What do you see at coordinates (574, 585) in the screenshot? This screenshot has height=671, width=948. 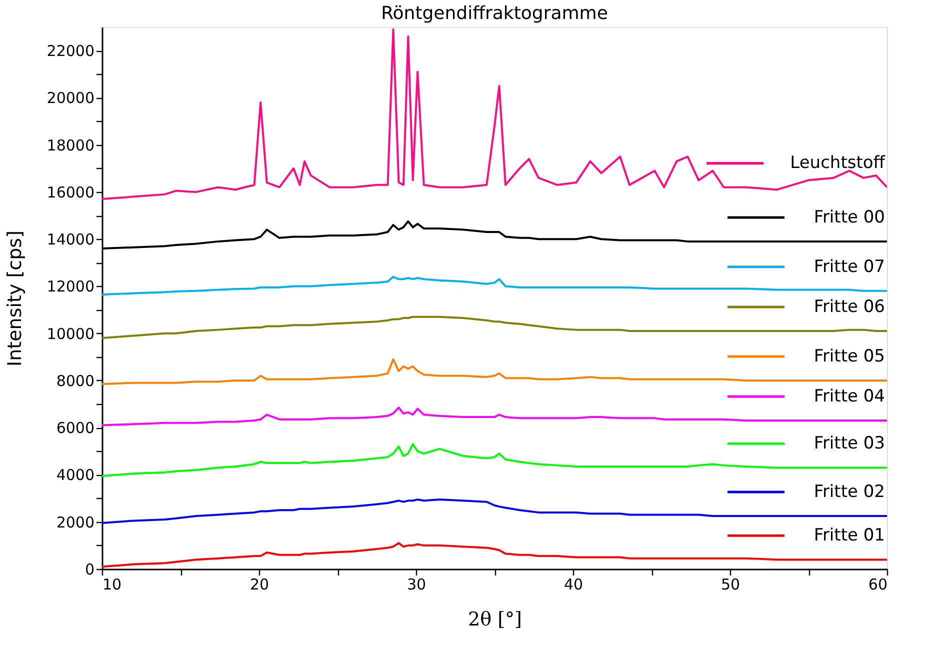 I see `x-tick-label: 40` at bounding box center [574, 585].